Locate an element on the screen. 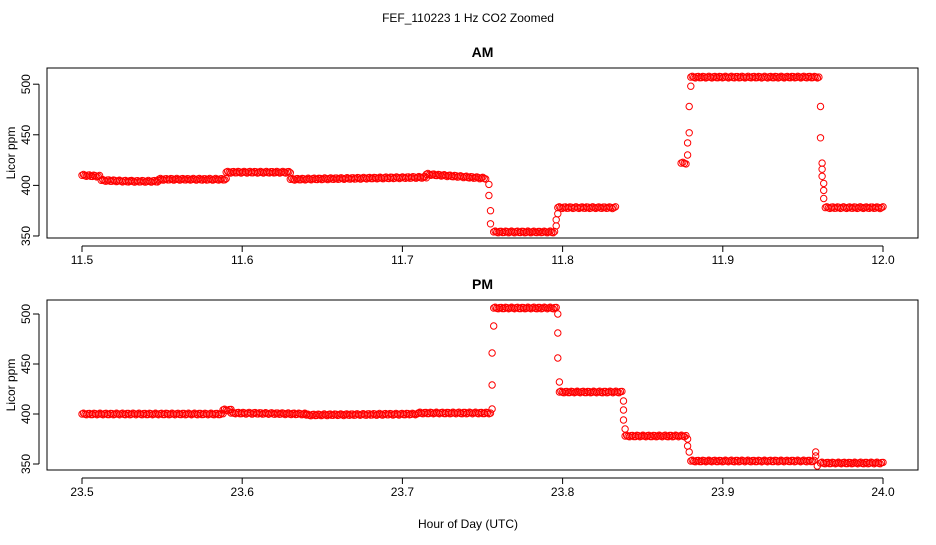 Image resolution: width=936 pixels, height=545 pixels. am-y-tick-label: 400 is located at coordinates (26, 185).